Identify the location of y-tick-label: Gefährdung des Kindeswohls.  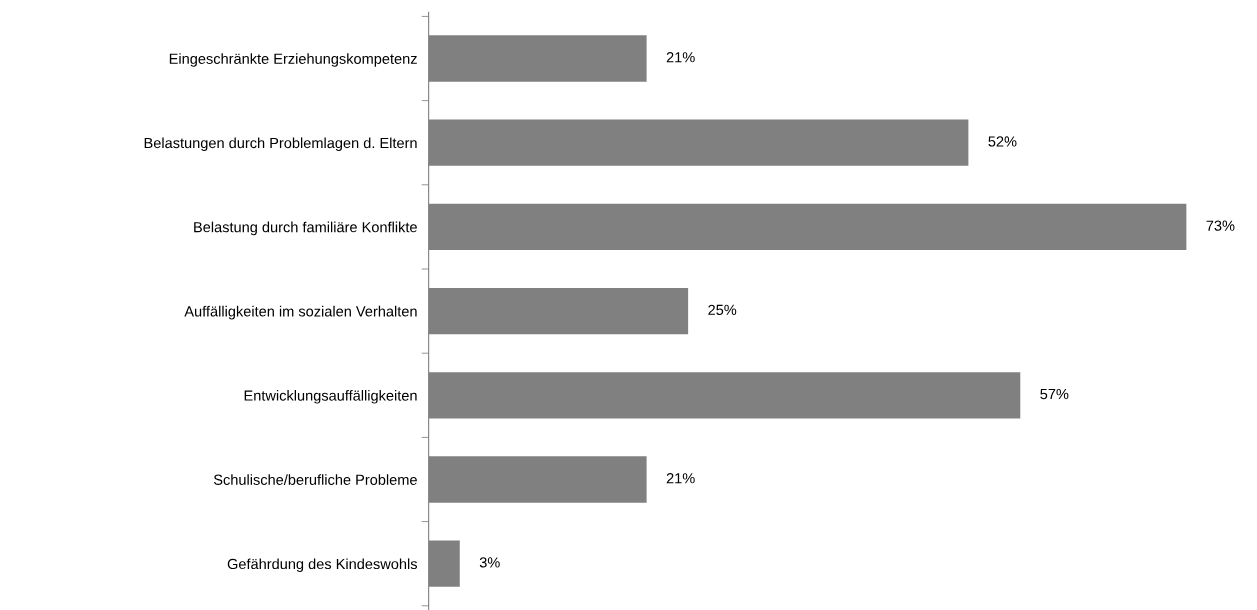
(322, 565).